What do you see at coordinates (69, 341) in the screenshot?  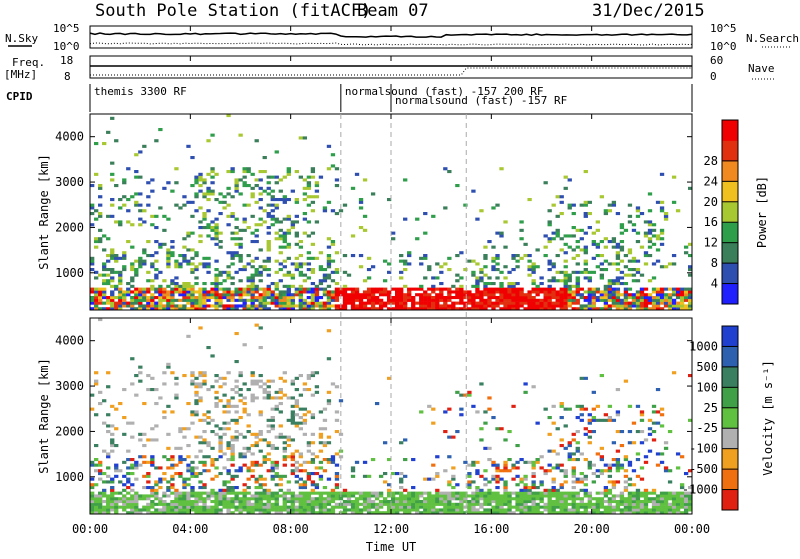 I see `y-tick-label: 4000` at bounding box center [69, 341].